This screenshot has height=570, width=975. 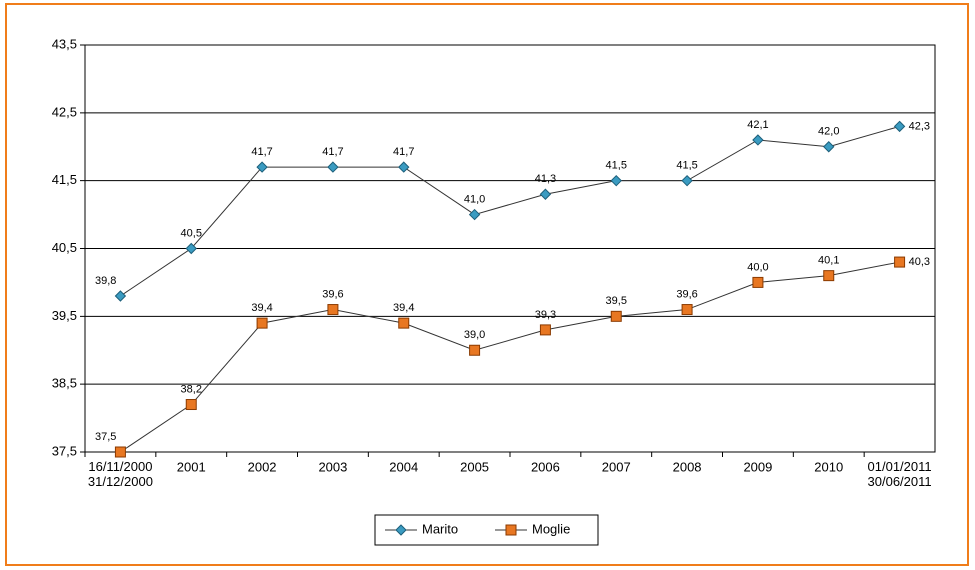 What do you see at coordinates (545, 315) in the screenshot?
I see `data-label: 39,3` at bounding box center [545, 315].